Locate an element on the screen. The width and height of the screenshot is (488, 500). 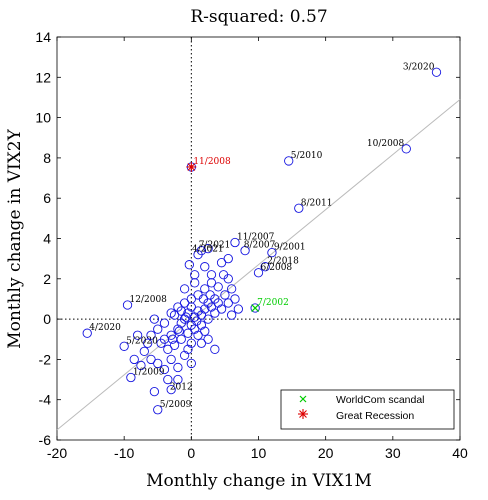
x-tick-label: 40 is located at coordinates (460, 453).